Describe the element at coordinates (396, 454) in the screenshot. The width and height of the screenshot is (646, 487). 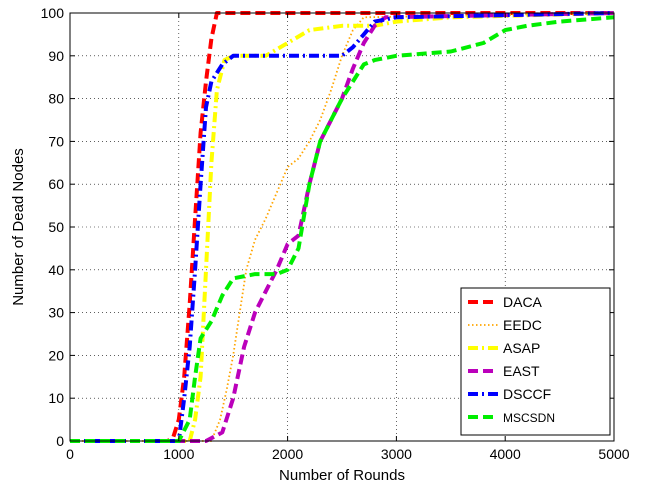
I see `x-tick-label: 3000` at that location.